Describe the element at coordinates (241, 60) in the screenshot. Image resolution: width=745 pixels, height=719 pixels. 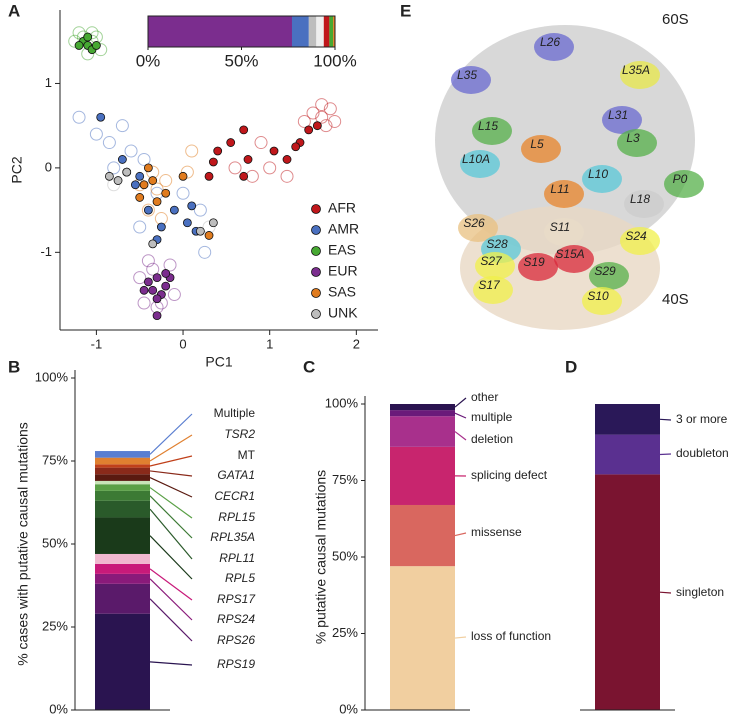
I see `x-tick-label: 50%` at that location.